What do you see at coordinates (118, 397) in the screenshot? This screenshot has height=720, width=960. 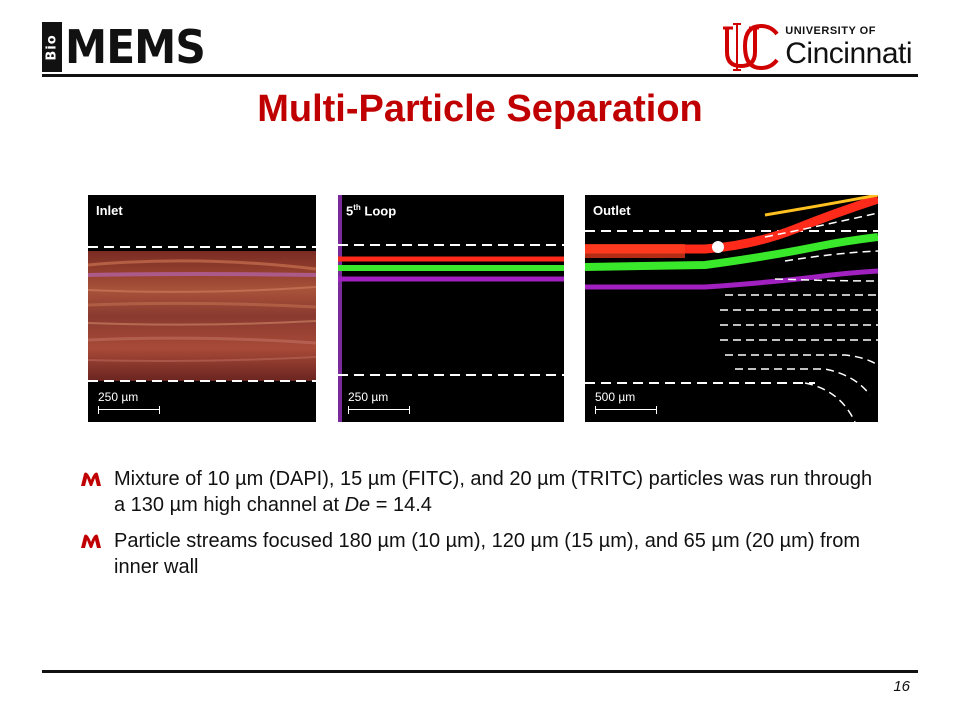 I see `inlet-scale-text: 250 µm` at bounding box center [118, 397].